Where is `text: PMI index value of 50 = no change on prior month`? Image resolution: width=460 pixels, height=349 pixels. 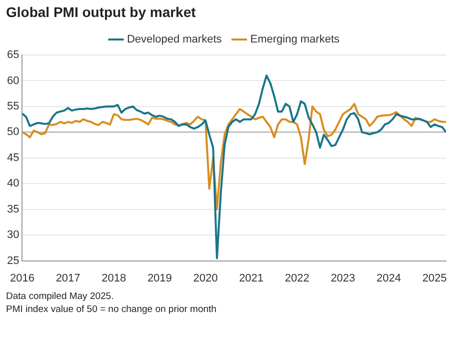 text: PMI index value of 50 = no change on prior month is located at coordinates (111, 309).